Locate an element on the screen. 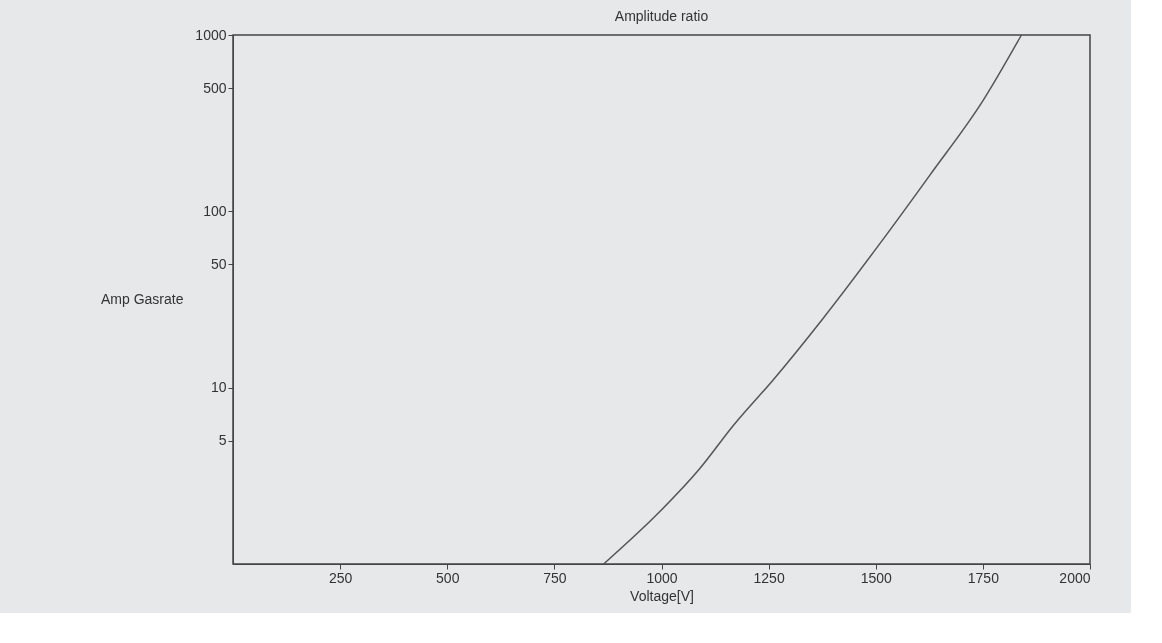 Image resolution: width=1162 pixels, height=643 pixels. y-tick-label: 5 is located at coordinates (222, 440).